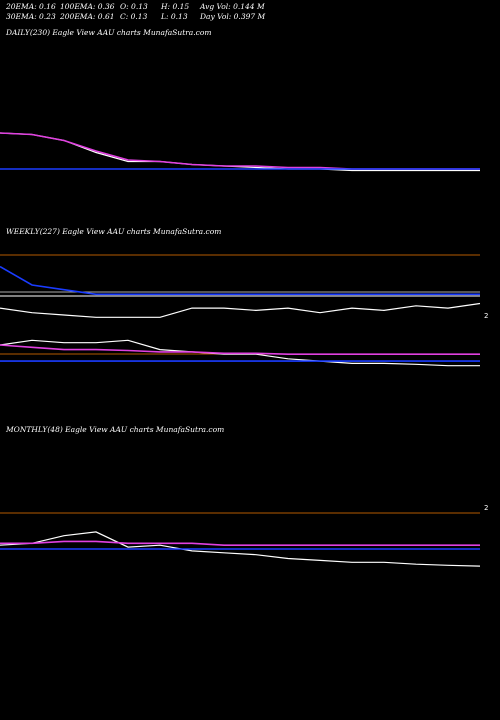 The height and width of the screenshot is (720, 500). What do you see at coordinates (174, 16) in the screenshot?
I see `hdr-low: L: 0.13` at bounding box center [174, 16].